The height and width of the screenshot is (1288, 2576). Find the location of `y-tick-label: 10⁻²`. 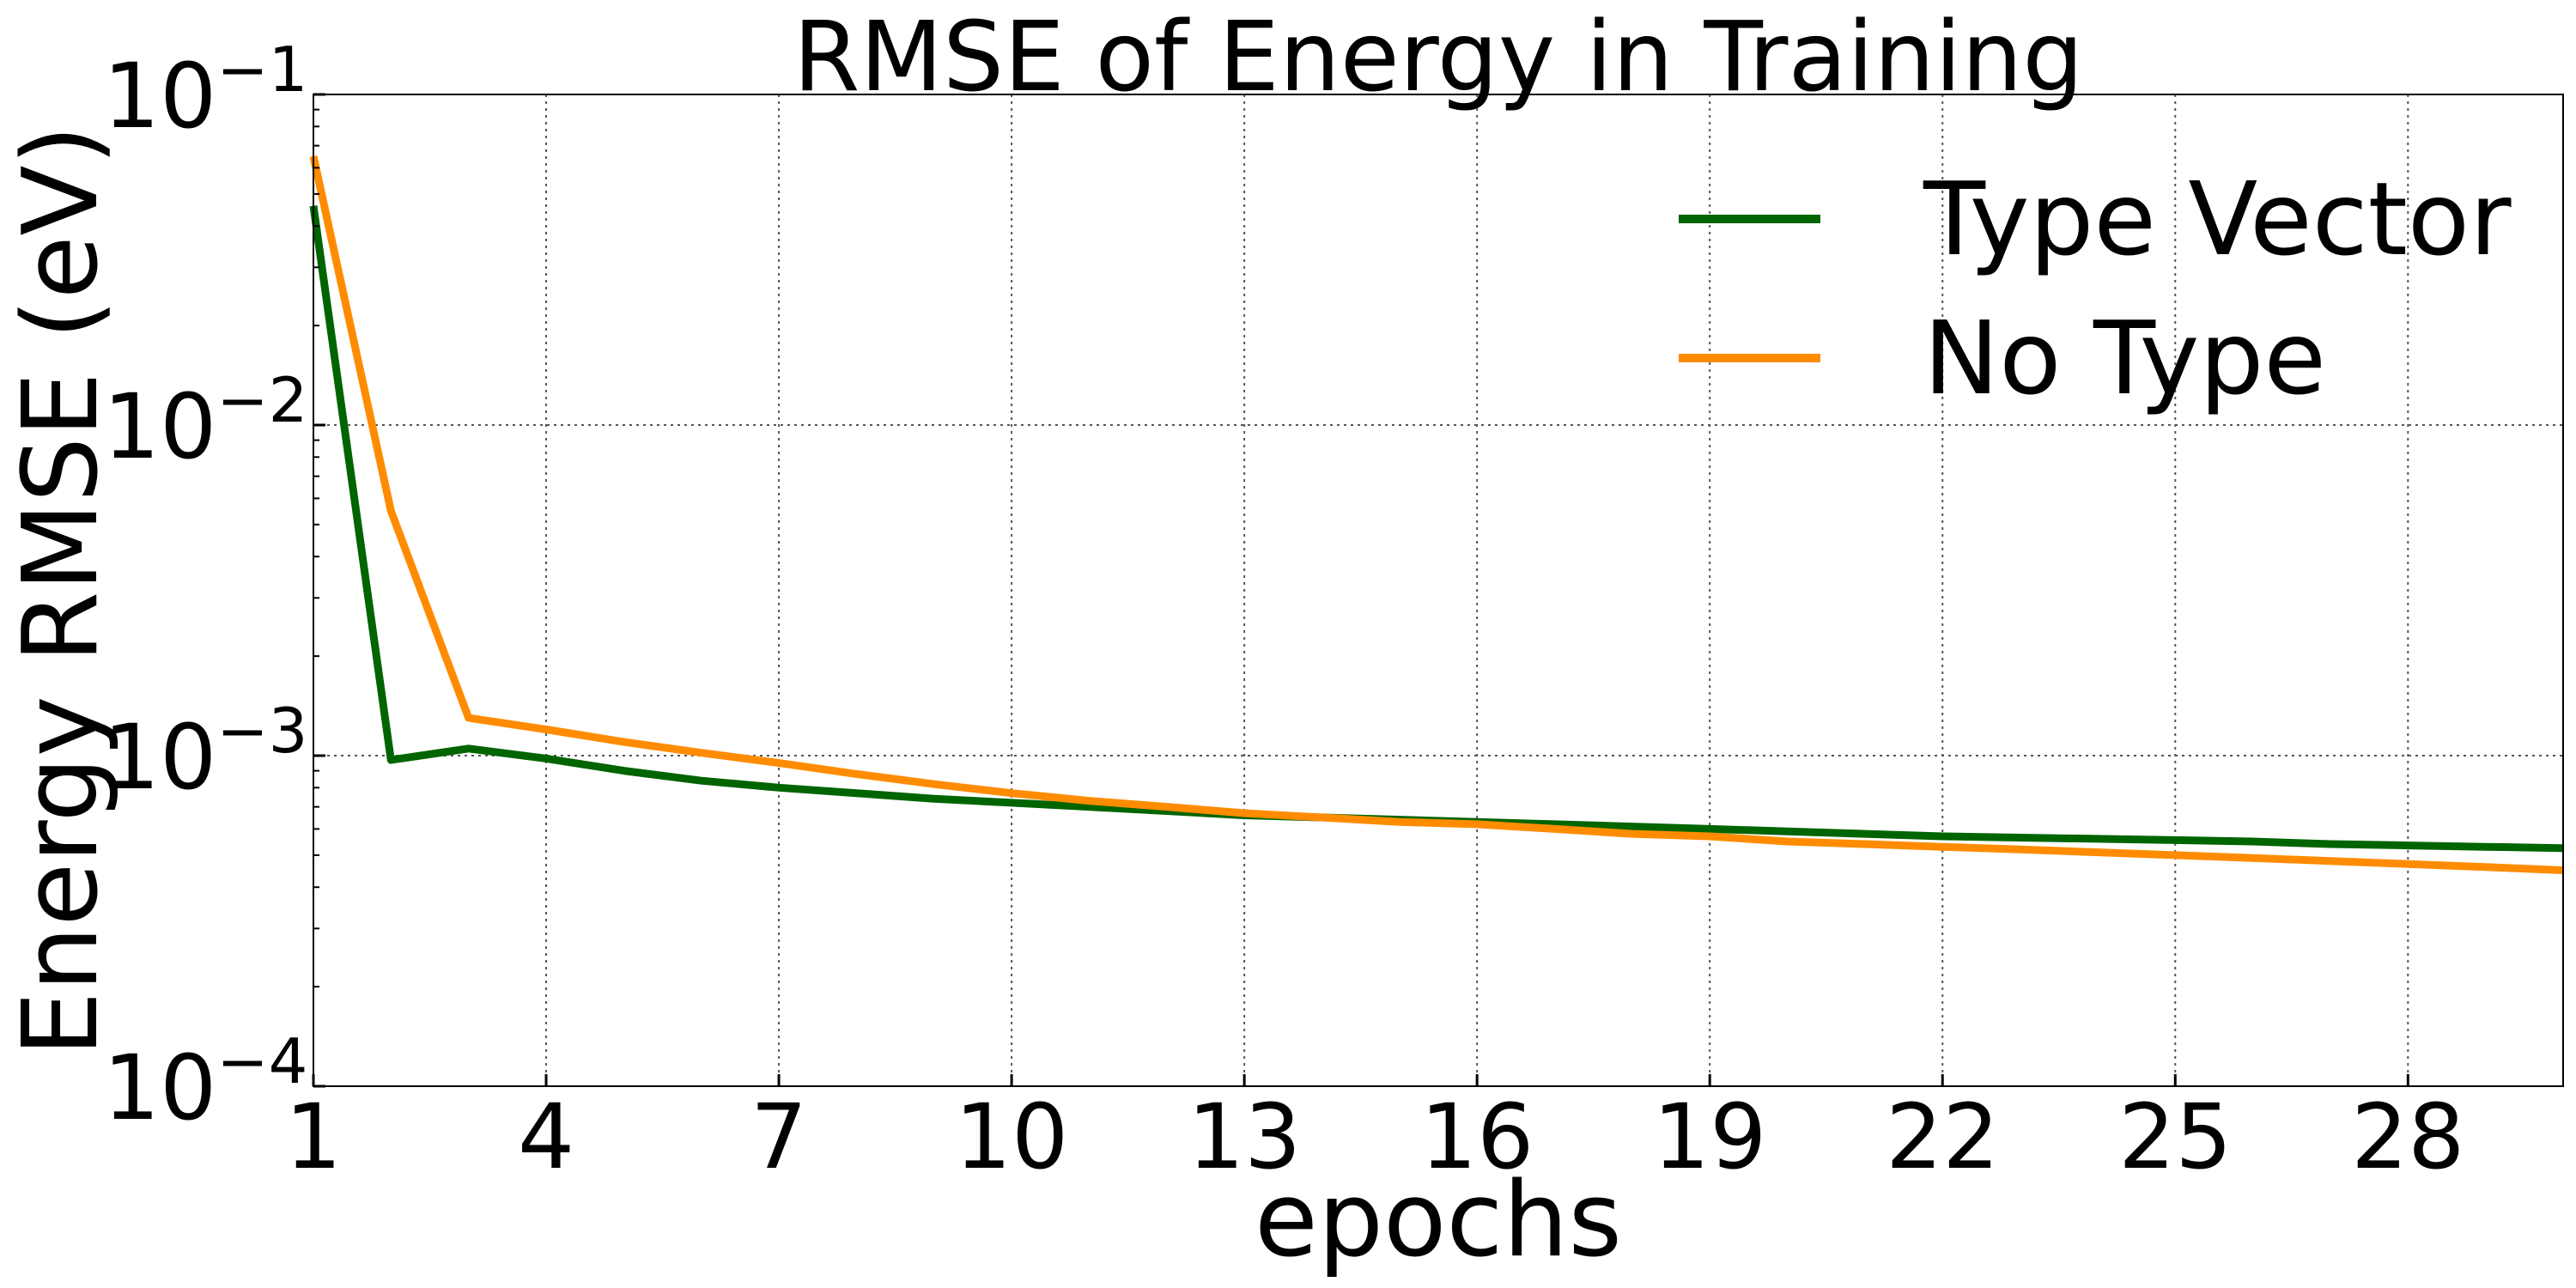

y-tick-label: 10⁻² is located at coordinates (205, 421).